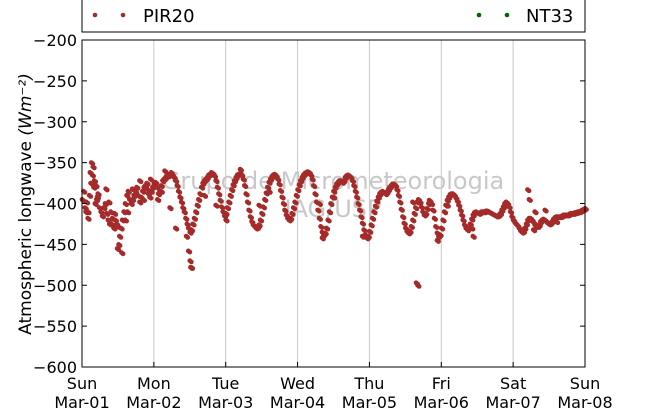  What do you see at coordinates (444, 221) in the screenshot?
I see `point-pir20-251-b` at bounding box center [444, 221].